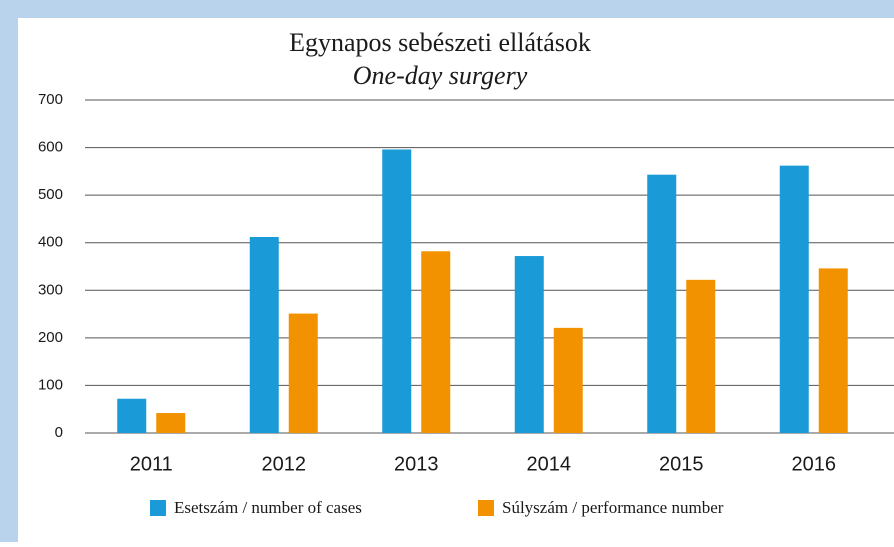 The image size is (894, 547). What do you see at coordinates (50, 337) in the screenshot?
I see `y-tick-label: 200` at bounding box center [50, 337].